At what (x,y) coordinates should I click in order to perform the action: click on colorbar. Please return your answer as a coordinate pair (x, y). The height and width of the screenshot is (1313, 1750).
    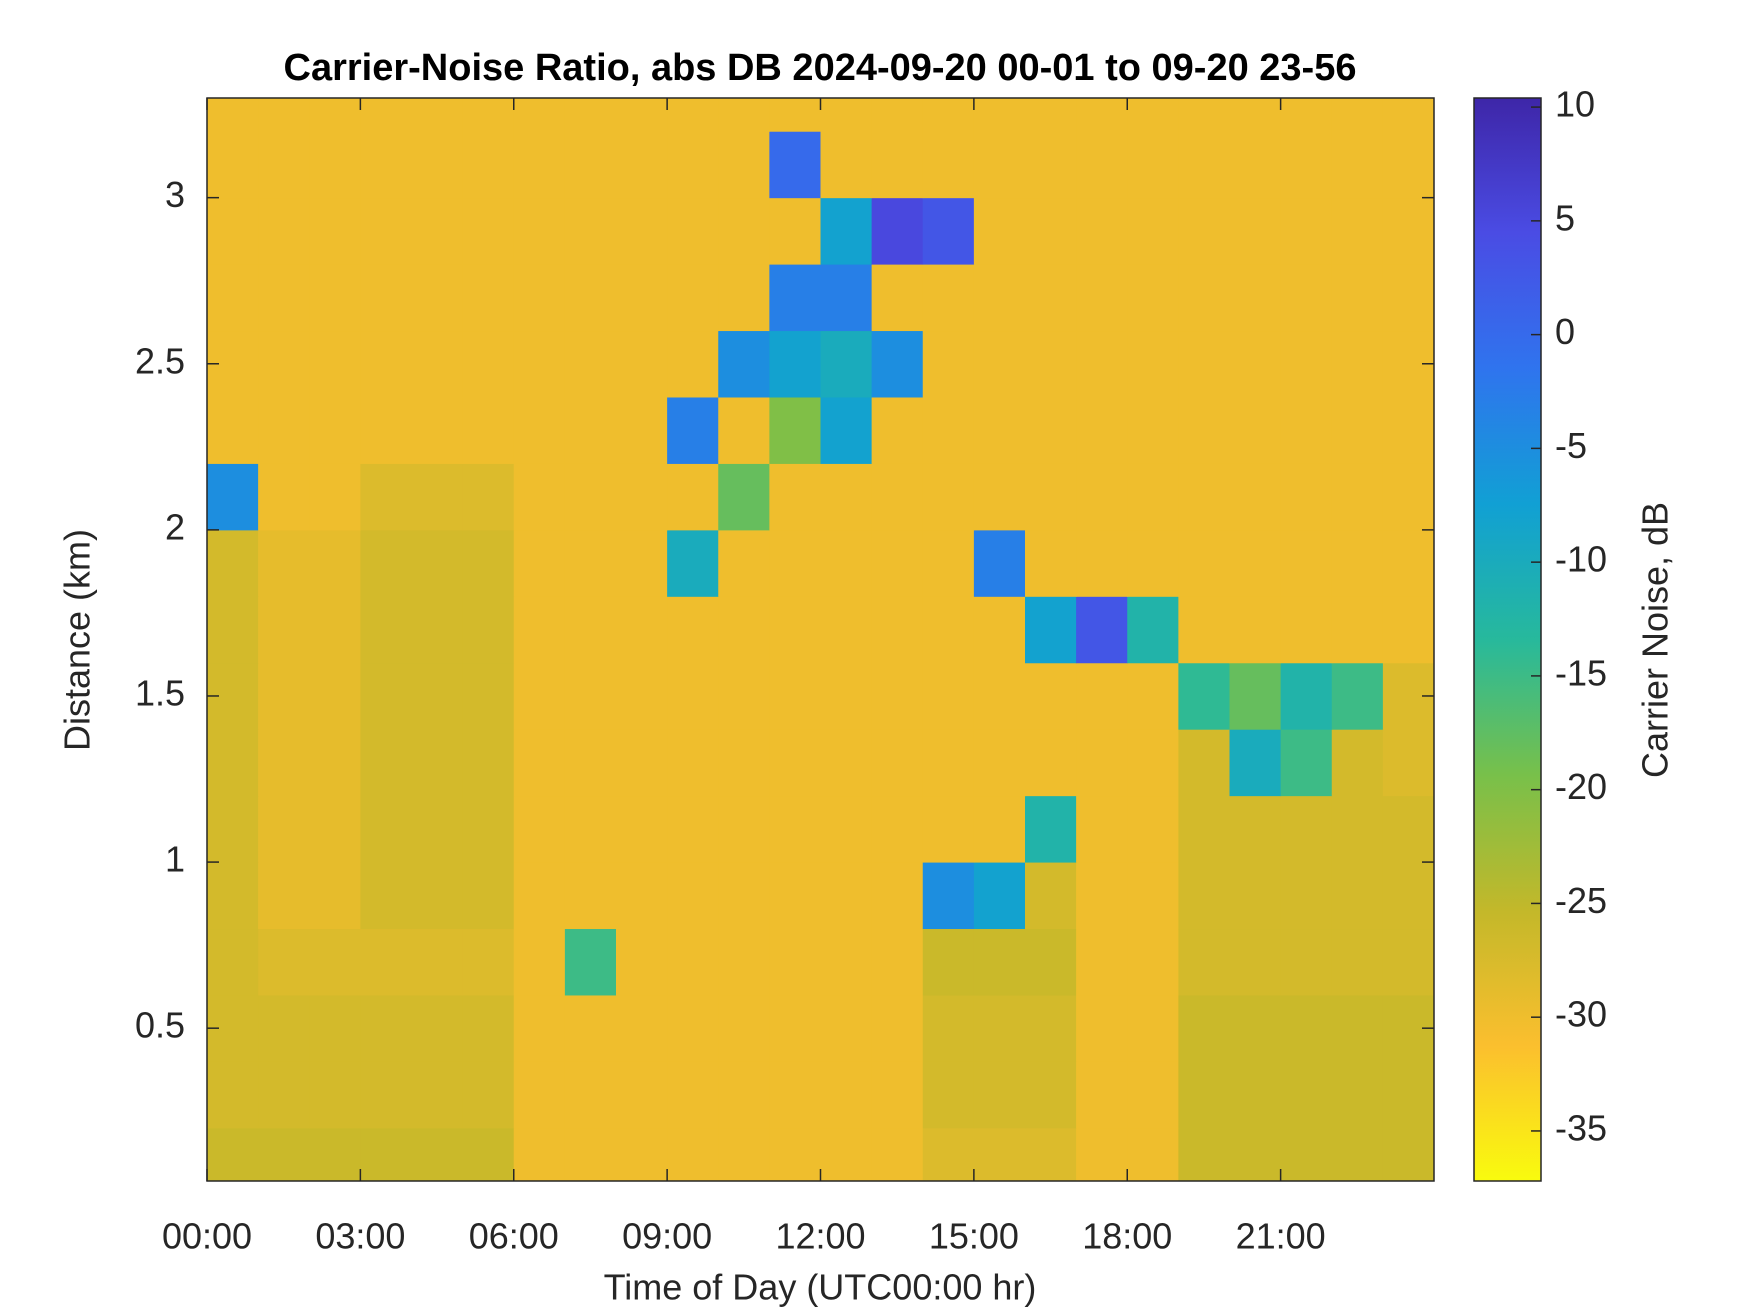
    Looking at the image, I should click on (1507, 639).